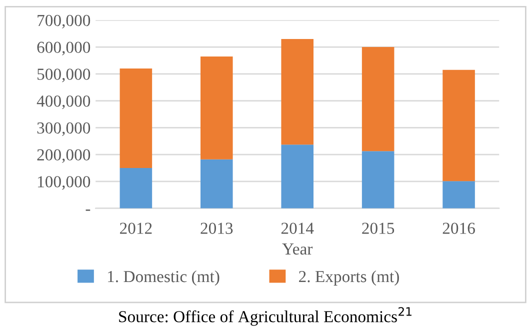 The image size is (531, 336). What do you see at coordinates (164, 278) in the screenshot?
I see `legend-label: 1. Domestic (mt)` at bounding box center [164, 278].